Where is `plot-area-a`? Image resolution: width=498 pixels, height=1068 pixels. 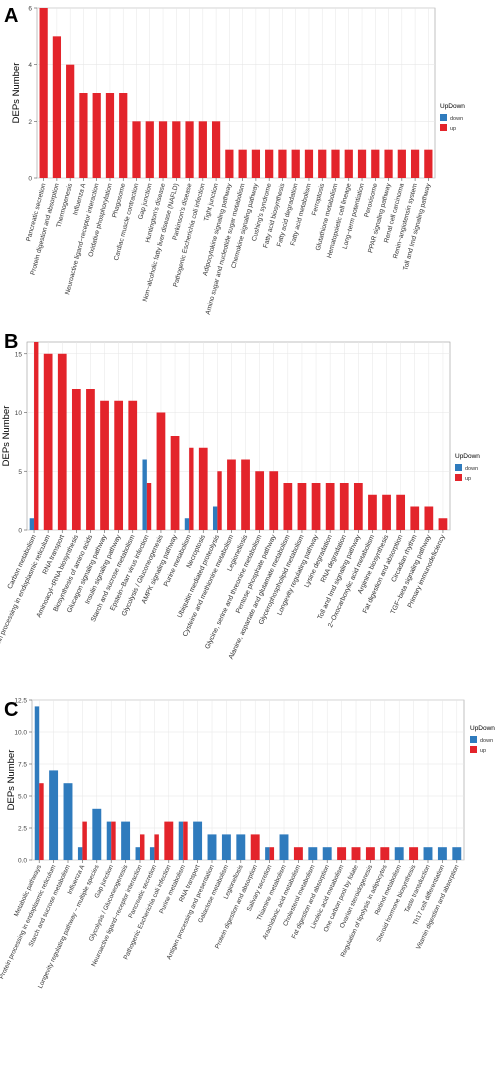 plot-area-a is located at coordinates (236, 93).